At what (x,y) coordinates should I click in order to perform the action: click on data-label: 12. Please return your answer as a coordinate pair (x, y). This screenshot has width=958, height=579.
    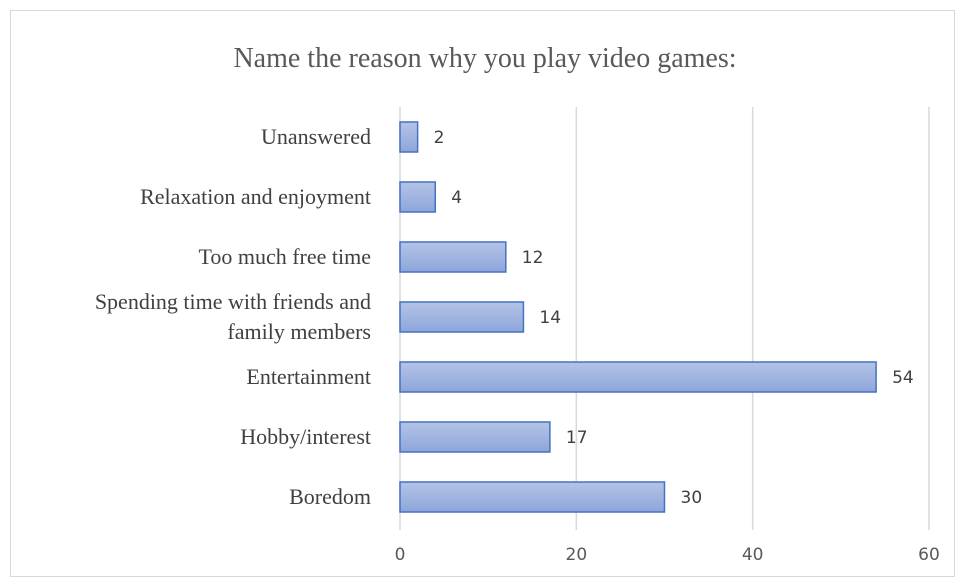
    Looking at the image, I should click on (533, 258).